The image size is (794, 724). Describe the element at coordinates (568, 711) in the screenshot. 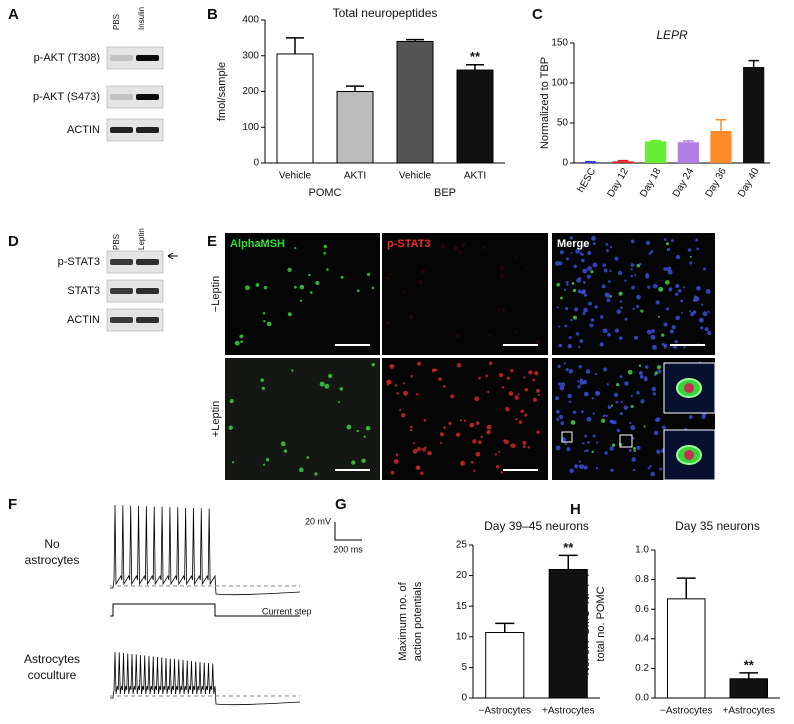

I see `x-tick-label: +Astrocytes` at that location.